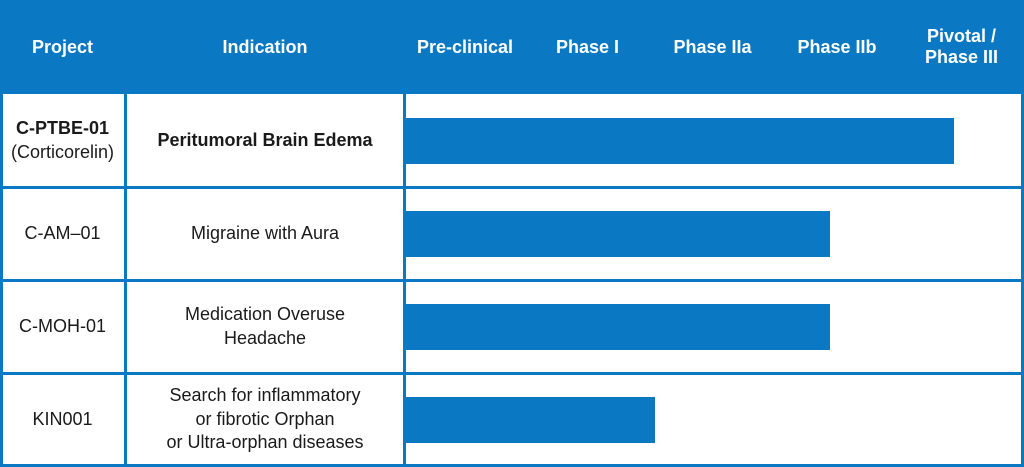 Image resolution: width=1024 pixels, height=467 pixels. Describe the element at coordinates (265, 139) in the screenshot. I see `indication-cell: Peritumoral Brain Edema` at that location.